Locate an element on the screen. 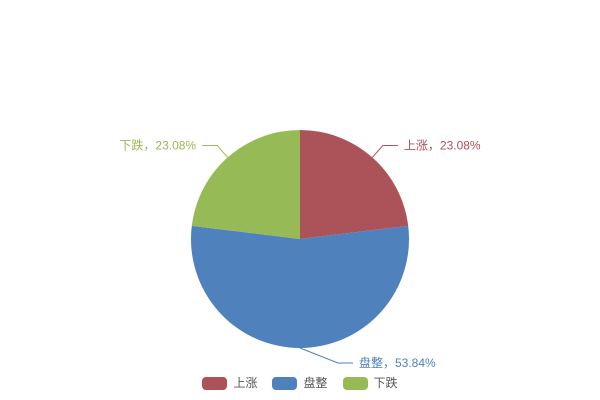 The height and width of the screenshot is (400, 600). pie-slice-下跌 is located at coordinates (245, 184).